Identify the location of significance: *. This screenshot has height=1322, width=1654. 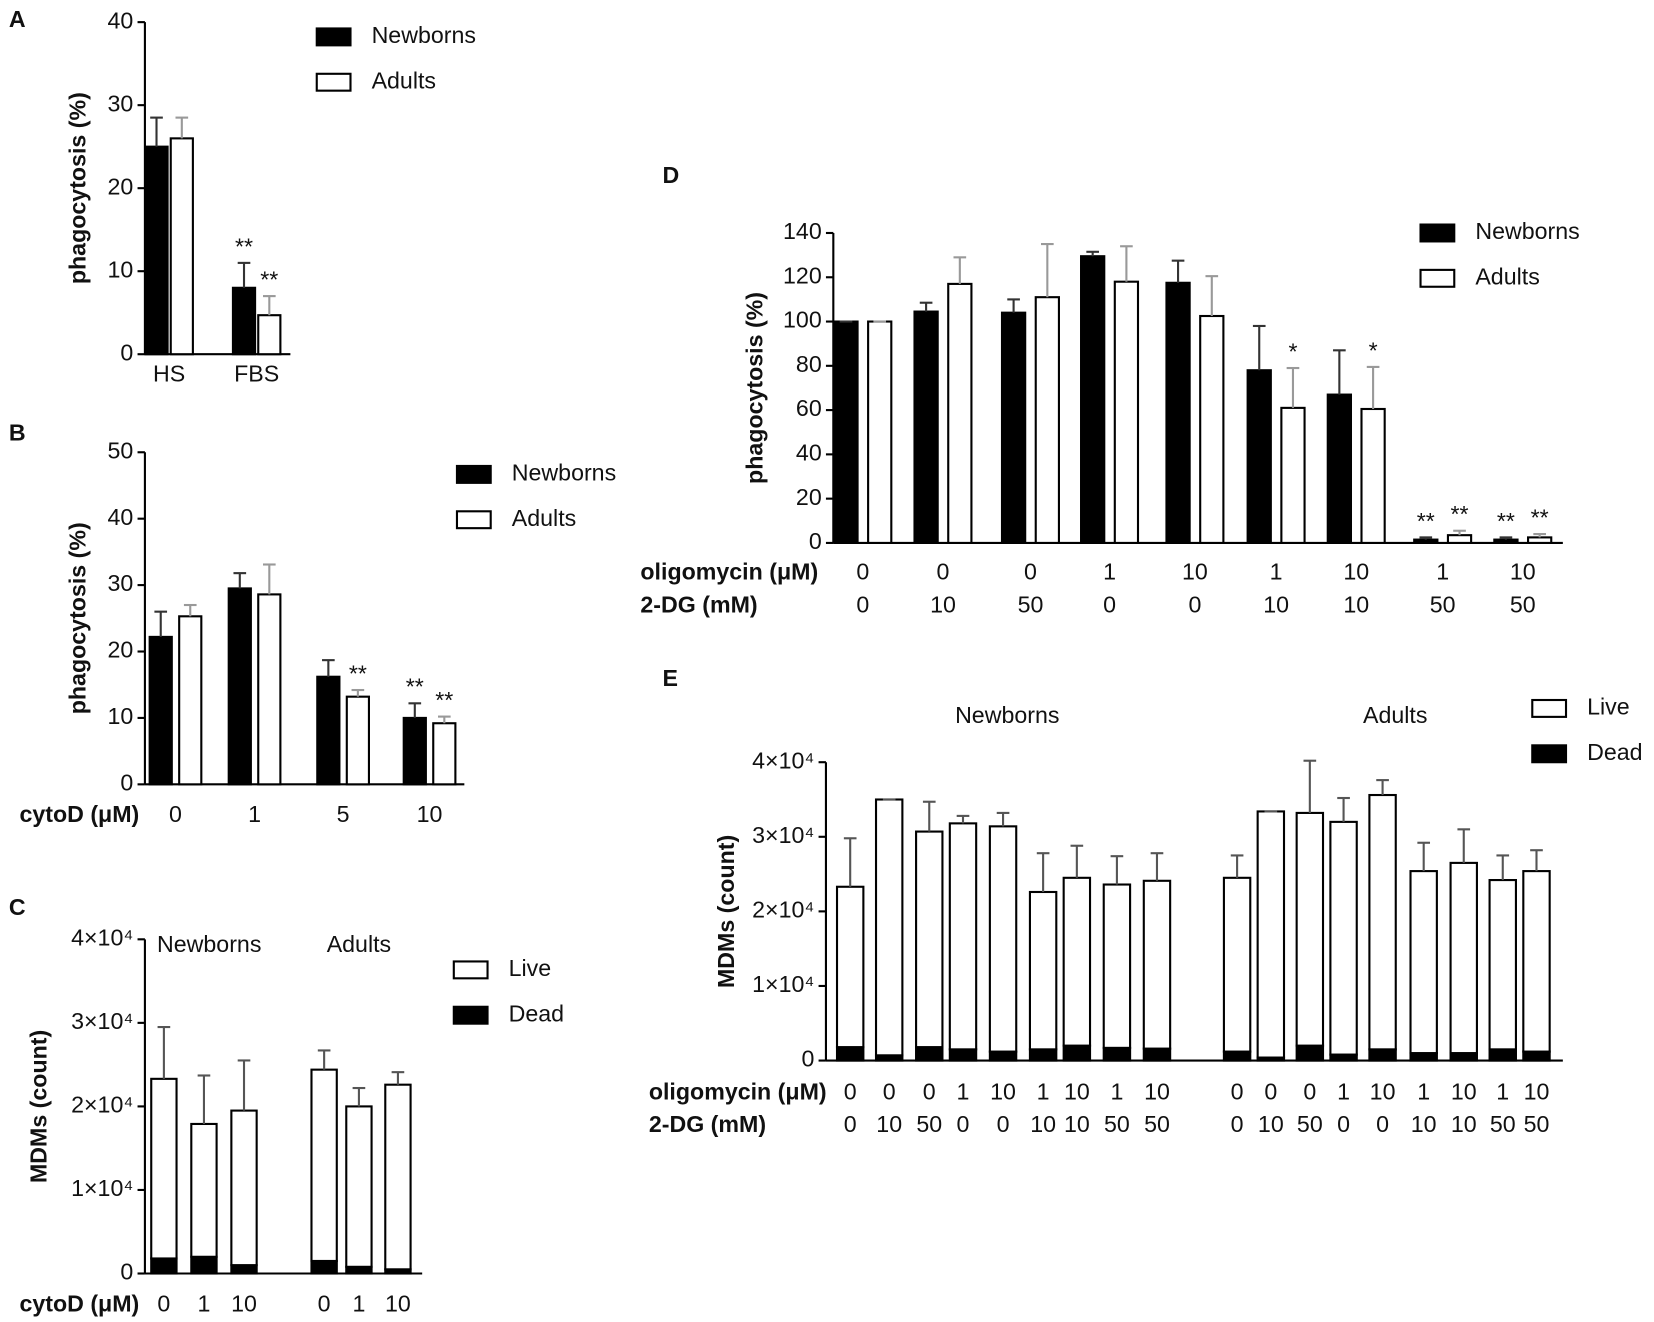
(1292, 351).